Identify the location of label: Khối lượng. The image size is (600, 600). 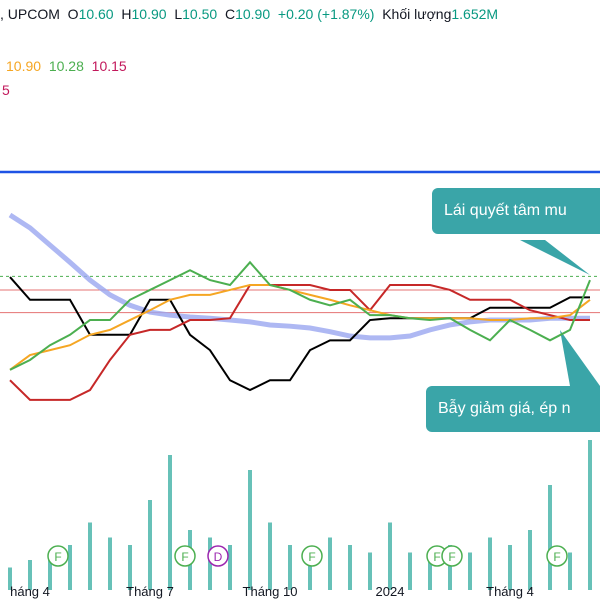
(417, 14).